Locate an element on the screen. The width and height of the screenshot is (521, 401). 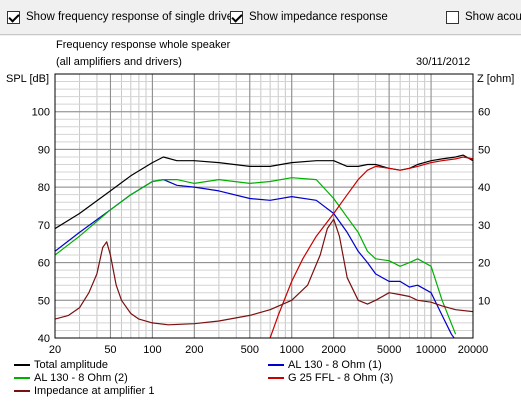
x-tick-label: 500 is located at coordinates (250, 350).